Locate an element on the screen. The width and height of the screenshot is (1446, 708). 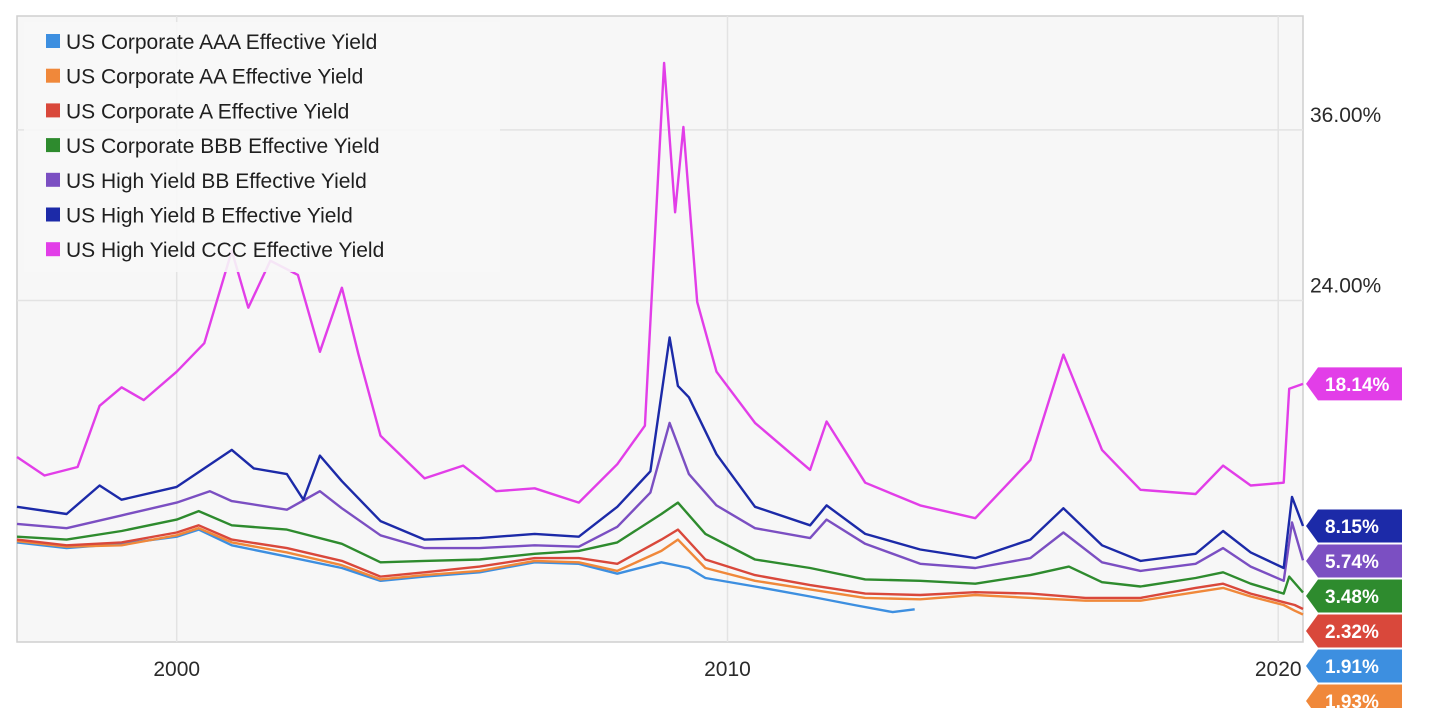
legend-label-3: US Corporate BBB Effective Yield is located at coordinates (223, 146).